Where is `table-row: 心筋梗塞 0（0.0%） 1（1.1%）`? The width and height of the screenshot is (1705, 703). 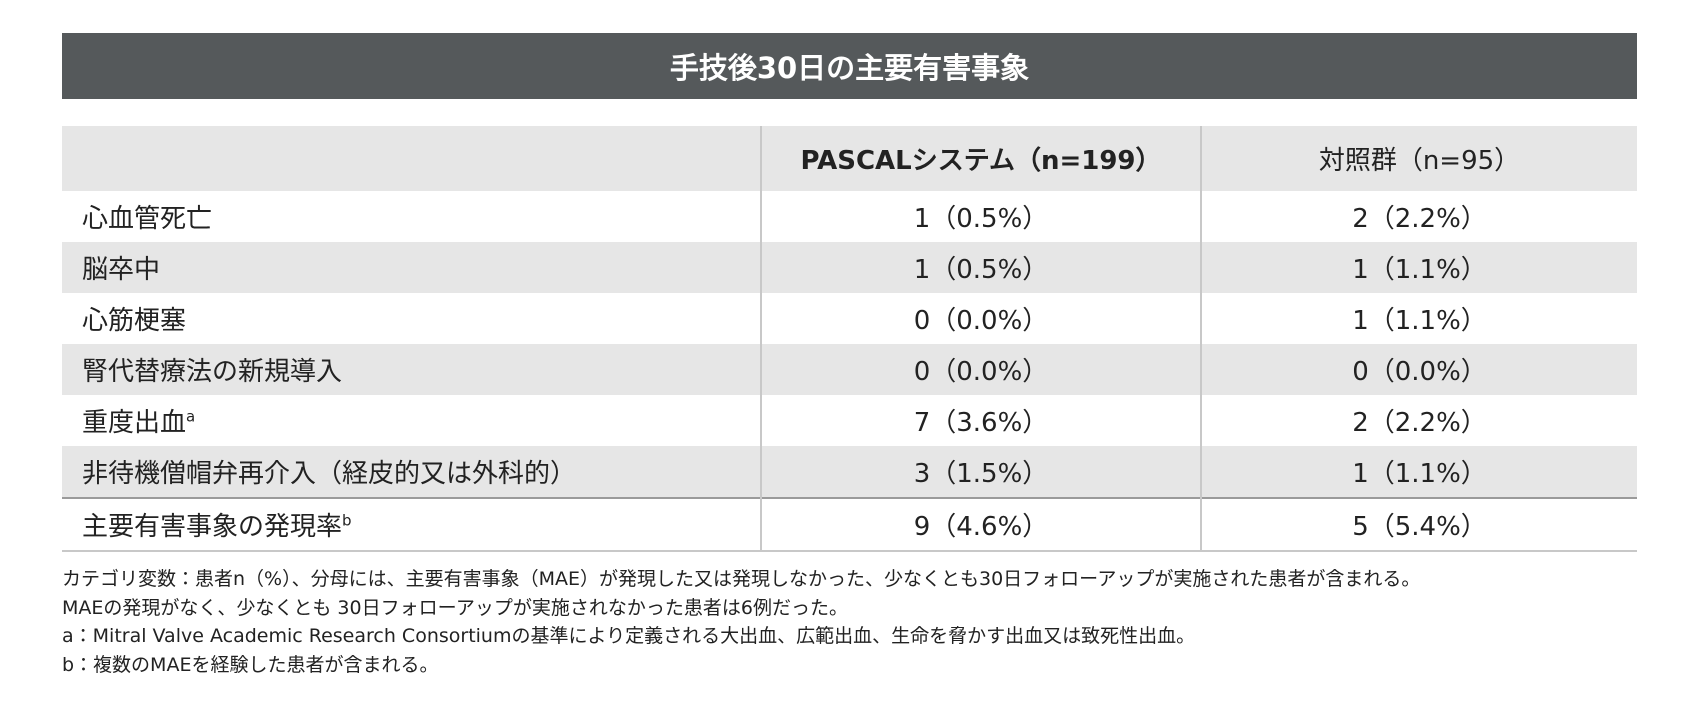
table-row: 心筋梗塞 0（0.0%） 1（1.1%） is located at coordinates (849, 318).